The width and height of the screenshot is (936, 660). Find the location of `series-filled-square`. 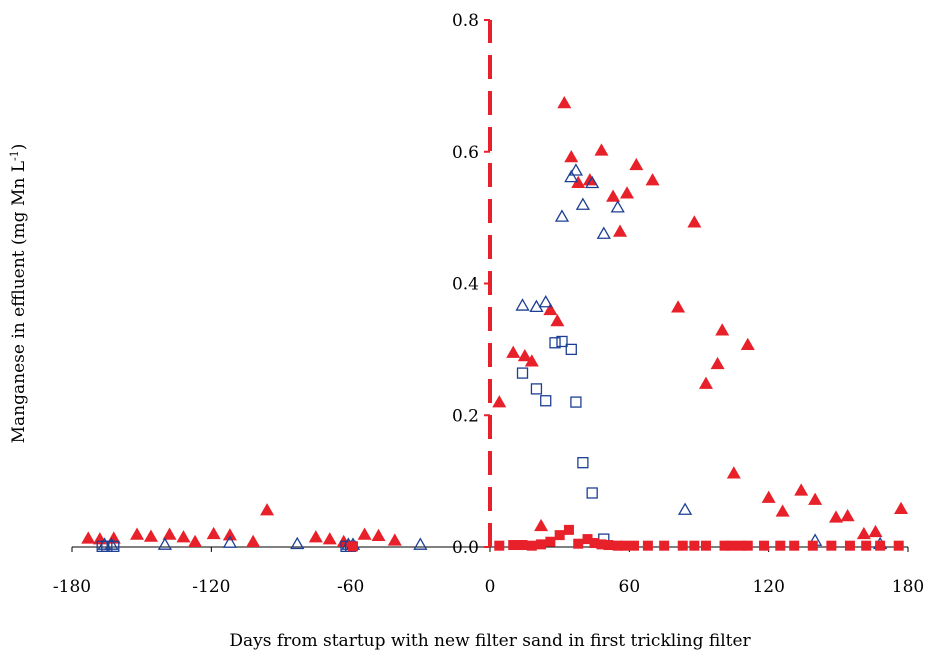

series-filled-square is located at coordinates (625, 538).